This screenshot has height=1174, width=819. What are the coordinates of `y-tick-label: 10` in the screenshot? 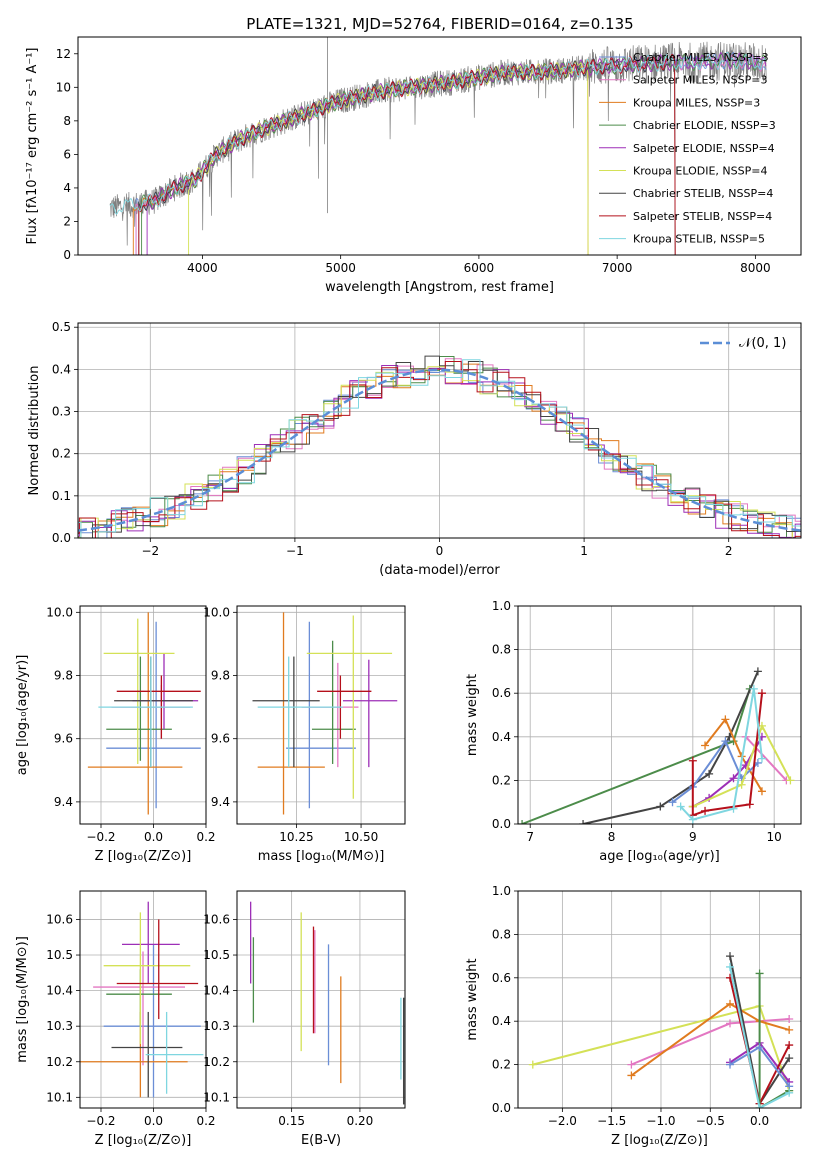 It's located at (63, 87).